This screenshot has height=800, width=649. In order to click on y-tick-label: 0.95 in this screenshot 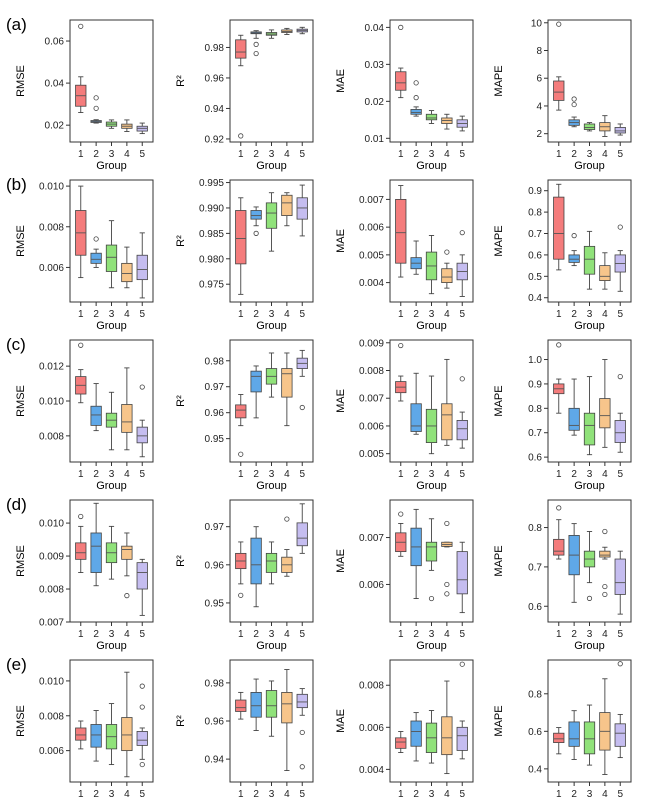, I will do `click(215, 439)`.